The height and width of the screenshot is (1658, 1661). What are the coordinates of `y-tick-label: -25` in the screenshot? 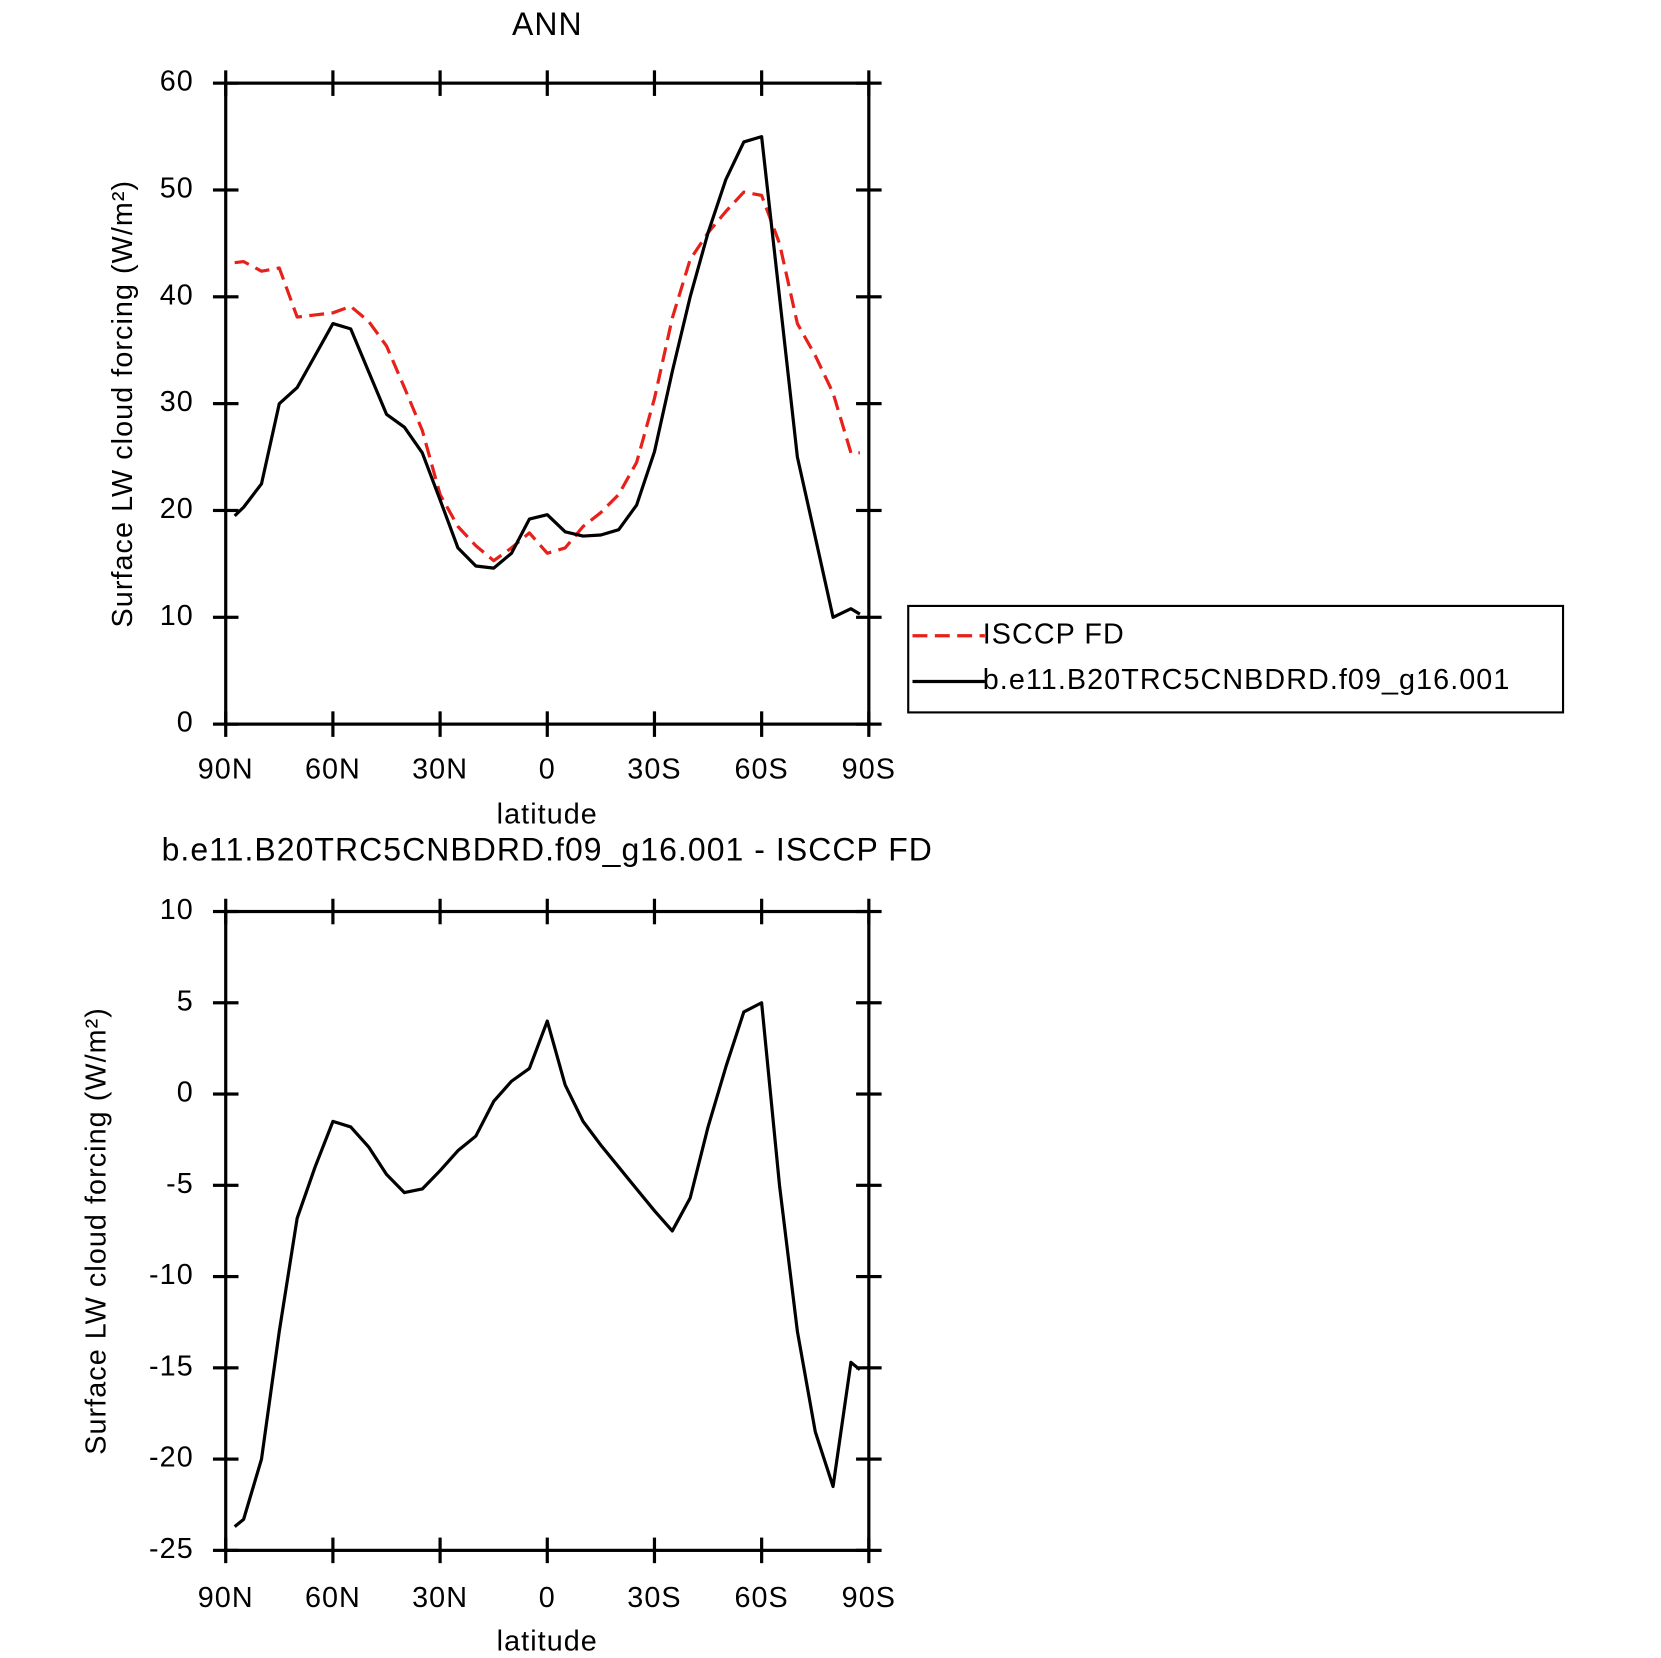 It's located at (171, 1549).